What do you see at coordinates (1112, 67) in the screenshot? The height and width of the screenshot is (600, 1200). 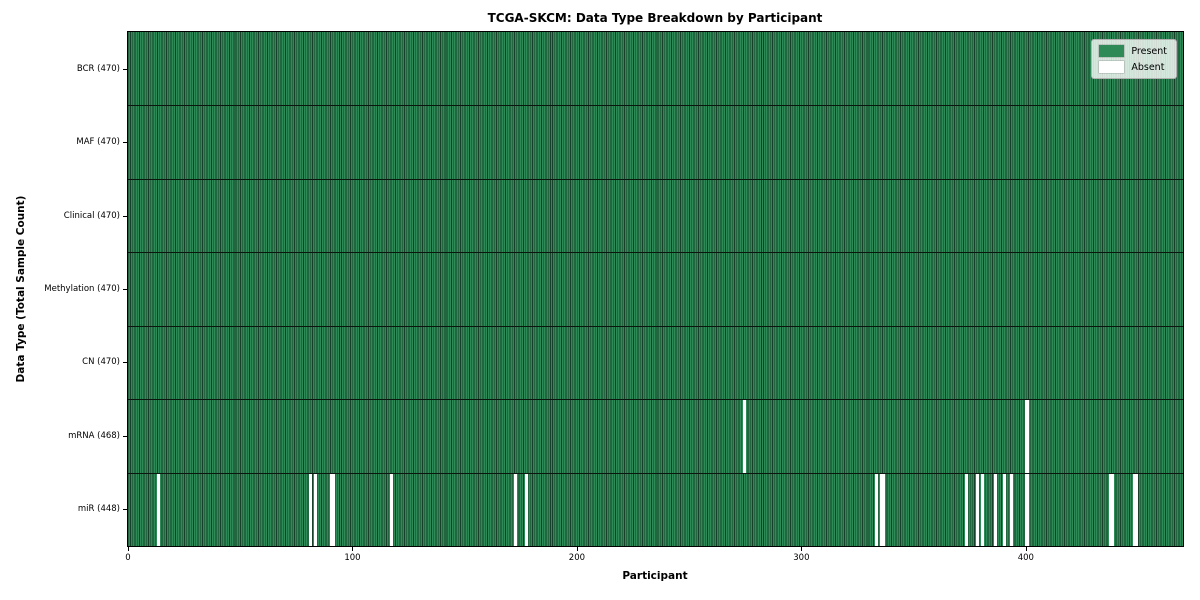 I see `legend-absent-swatch` at bounding box center [1112, 67].